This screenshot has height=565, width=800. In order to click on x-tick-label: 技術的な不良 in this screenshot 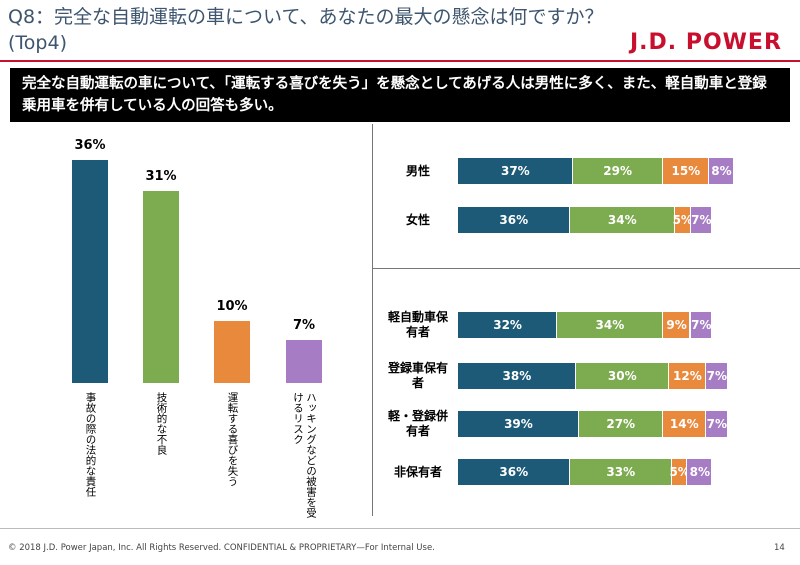, I will do `click(161, 423)`.